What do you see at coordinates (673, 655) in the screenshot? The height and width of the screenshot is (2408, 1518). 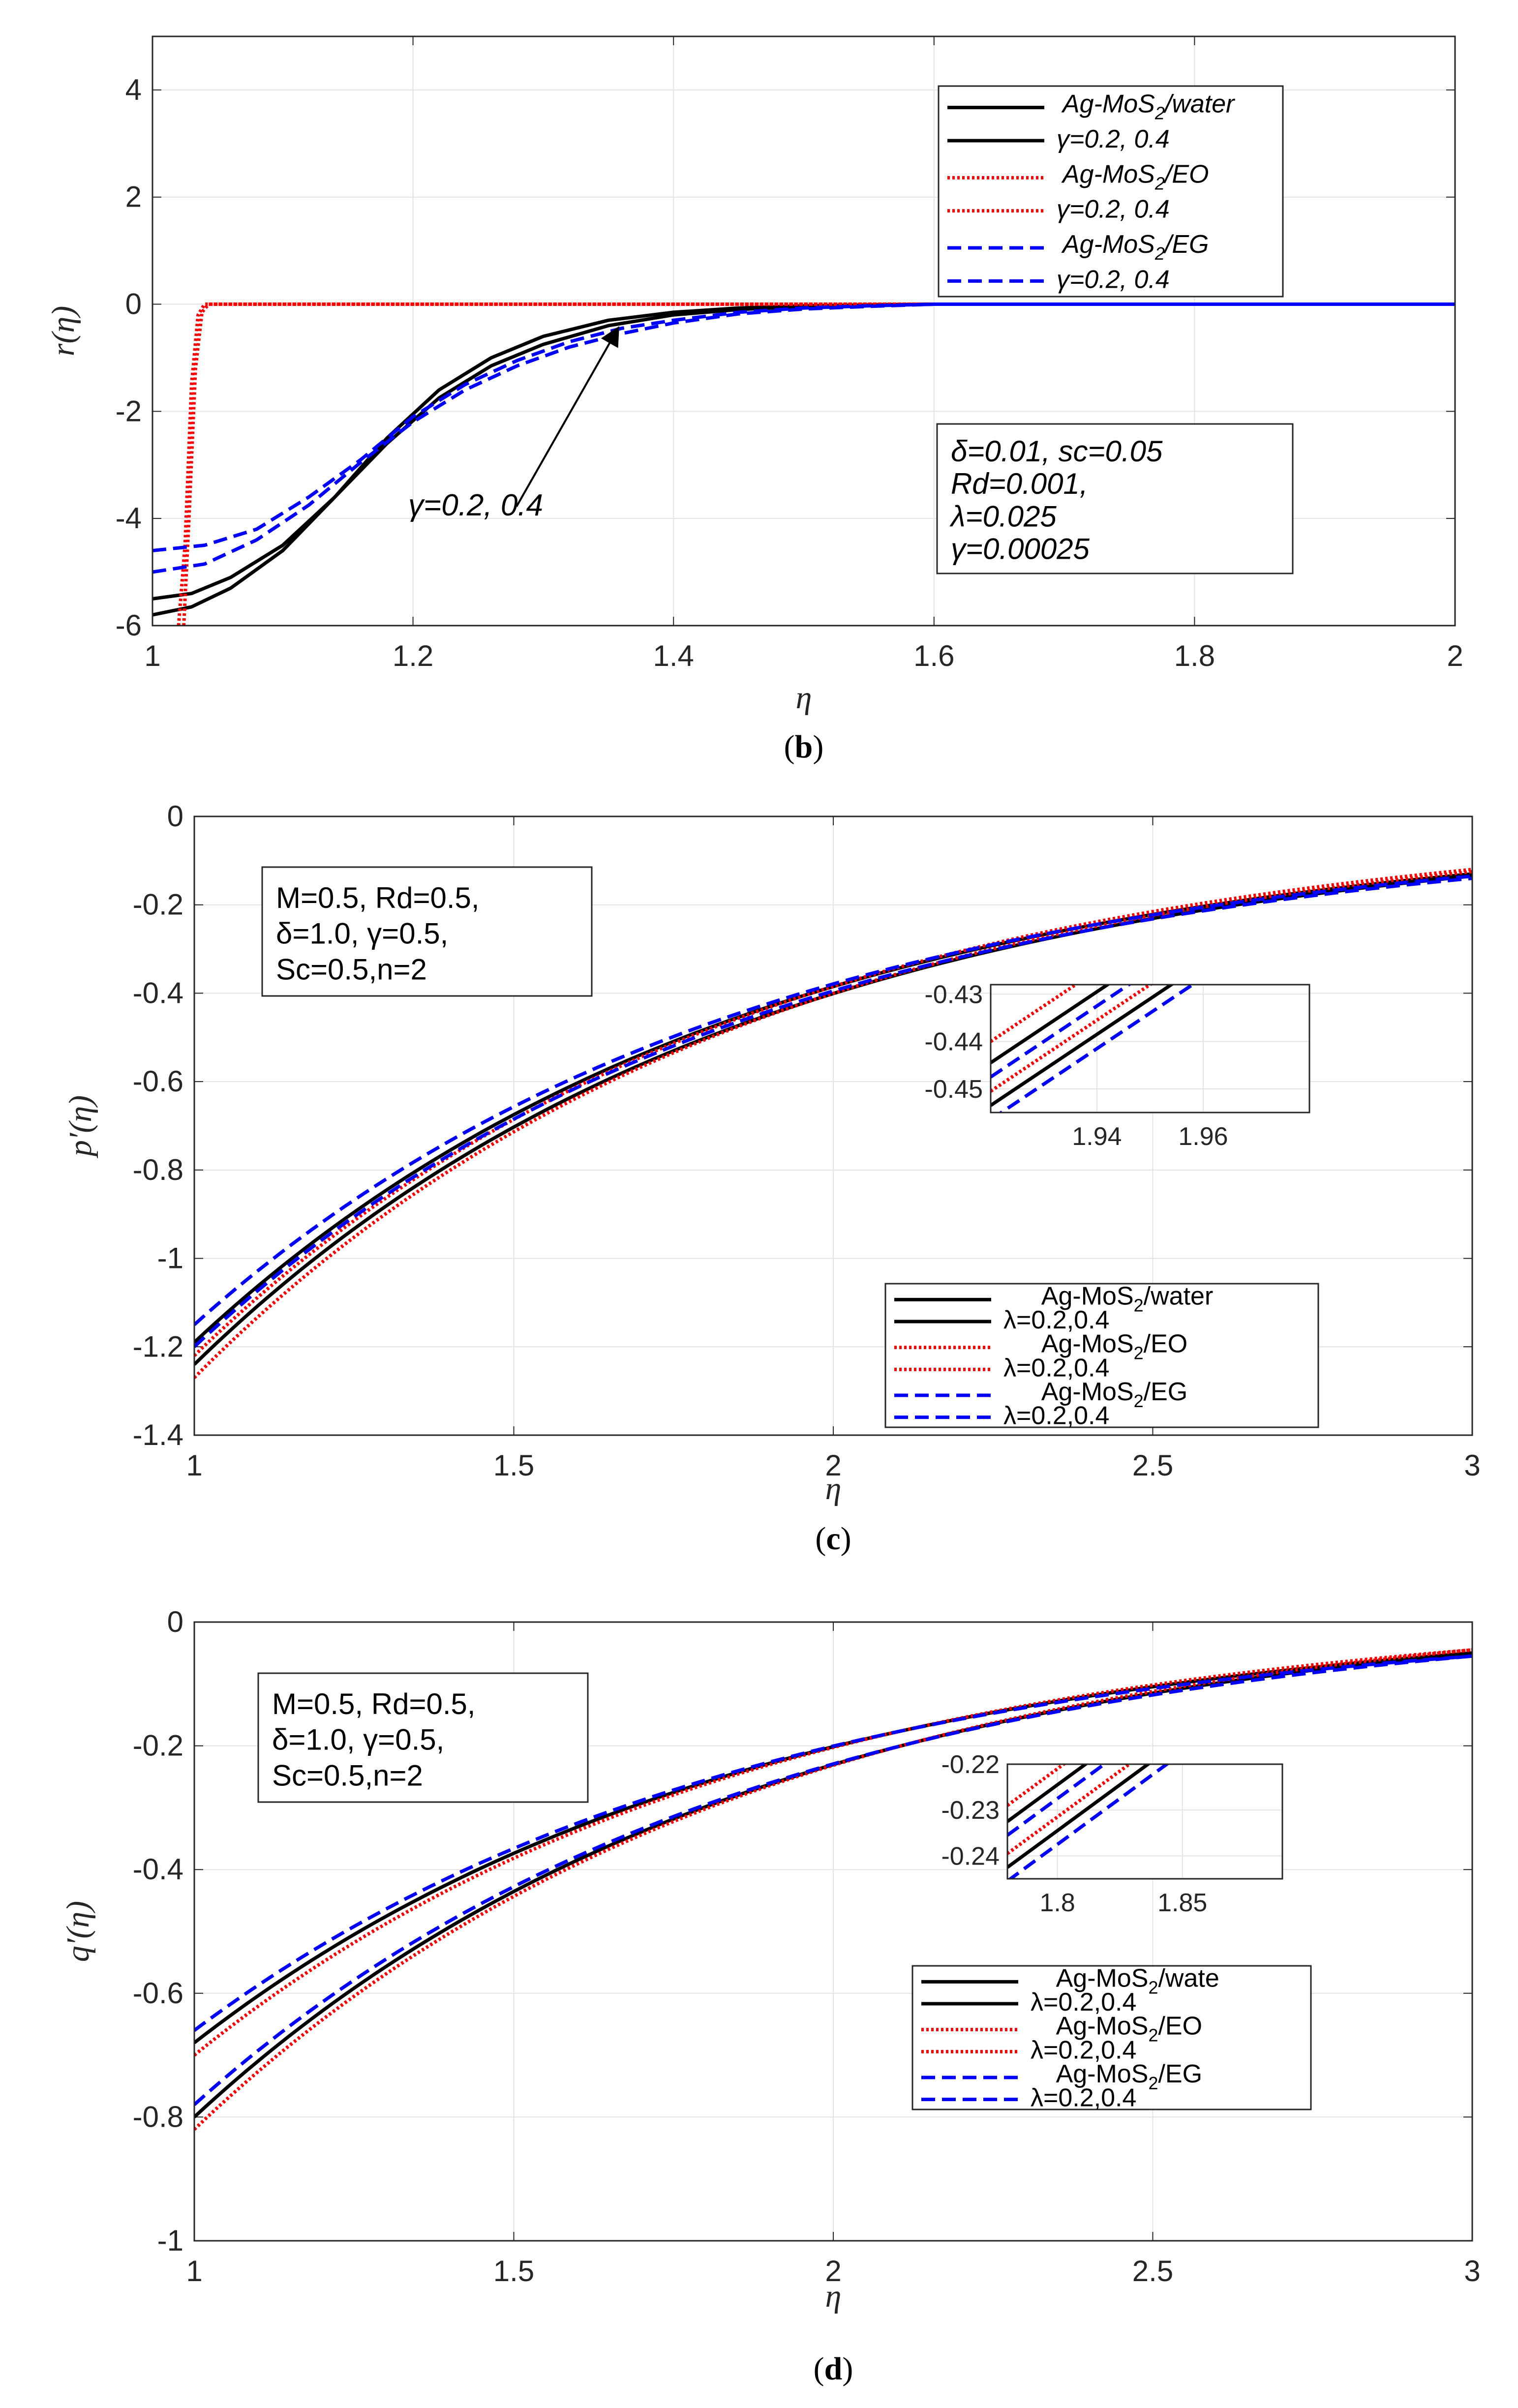 I see `x-tick-label: 1.4` at bounding box center [673, 655].